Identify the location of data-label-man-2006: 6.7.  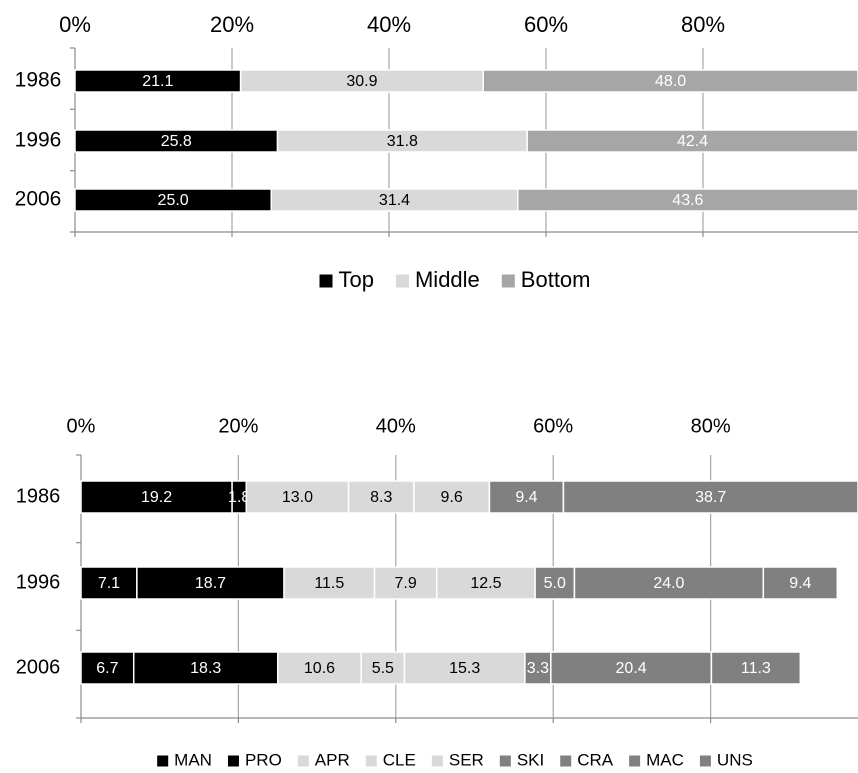
(107, 668).